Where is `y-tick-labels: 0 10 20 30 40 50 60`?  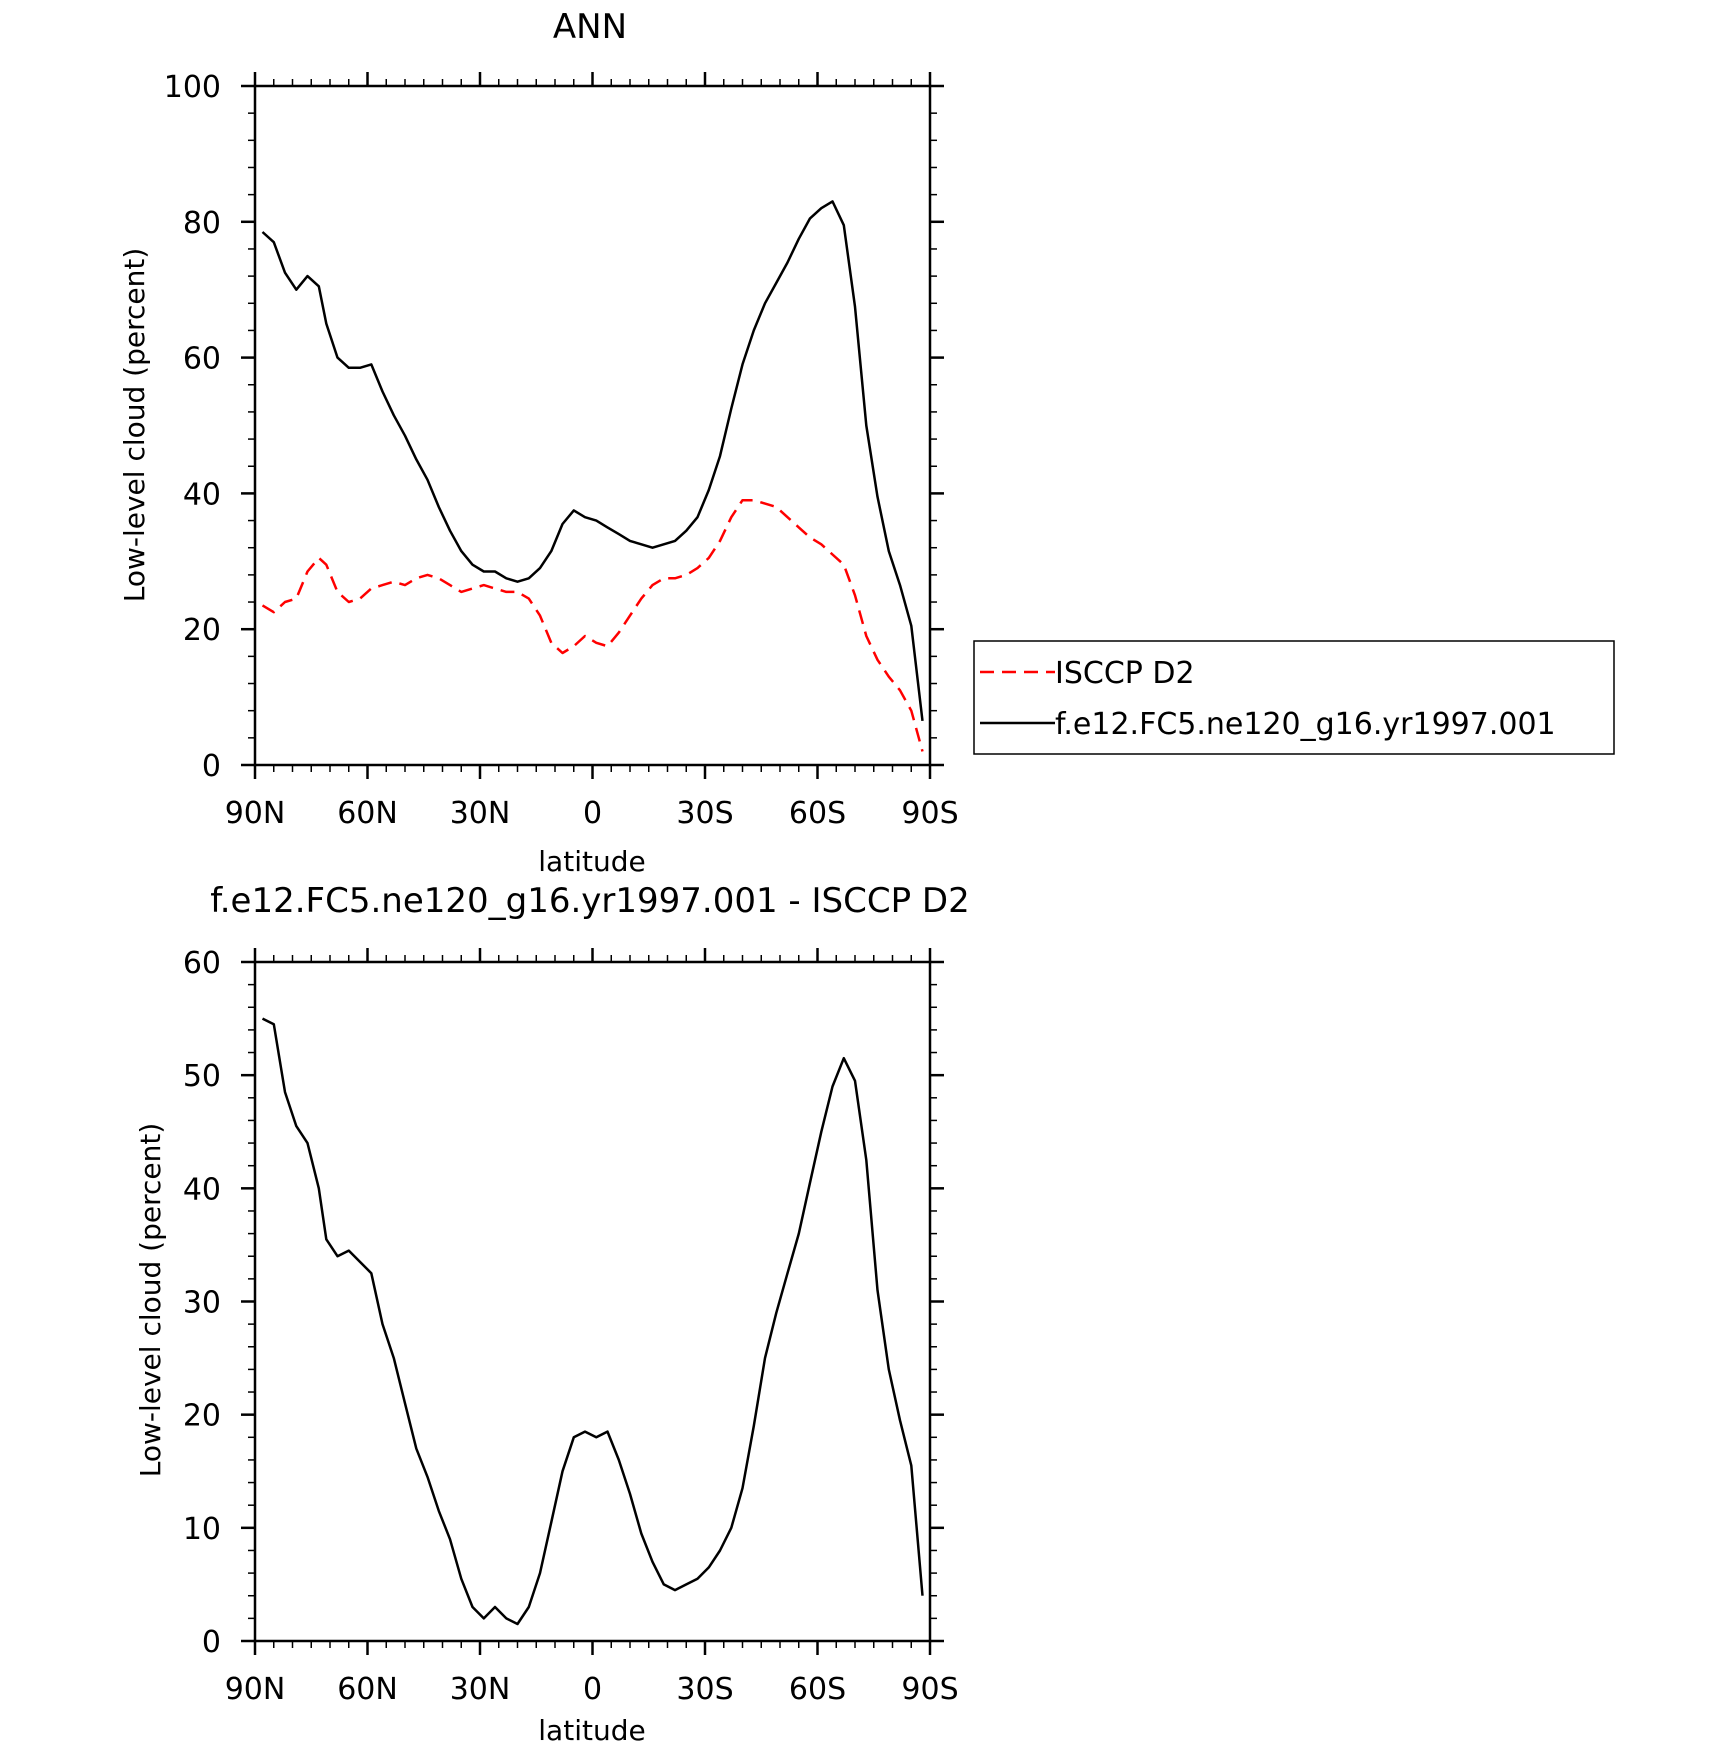
y-tick-labels: 0 10 20 30 40 50 60 is located at coordinates (202, 1303).